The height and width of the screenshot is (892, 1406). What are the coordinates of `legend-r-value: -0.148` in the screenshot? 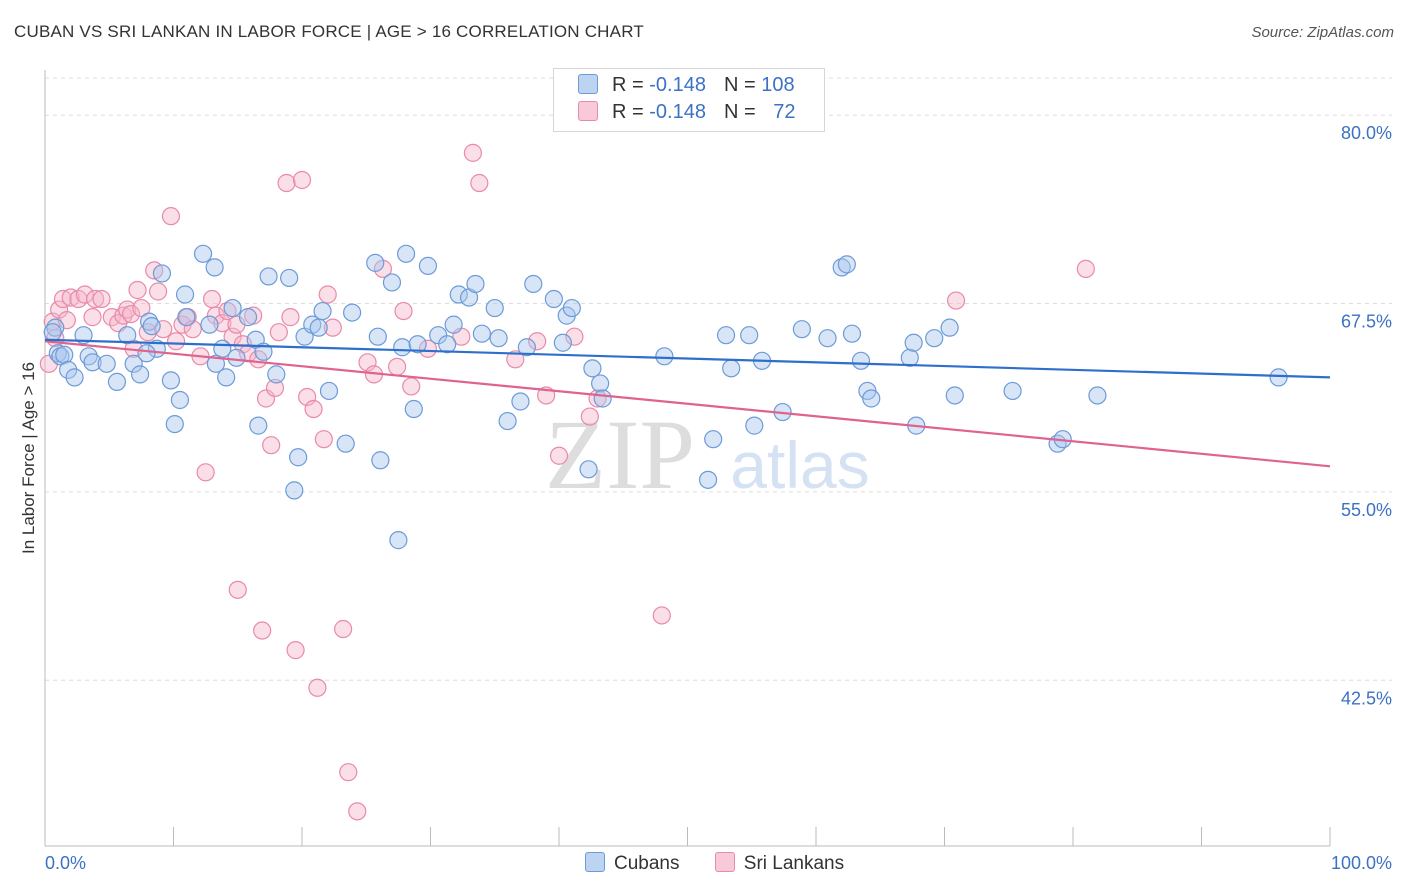 It's located at (677, 85).